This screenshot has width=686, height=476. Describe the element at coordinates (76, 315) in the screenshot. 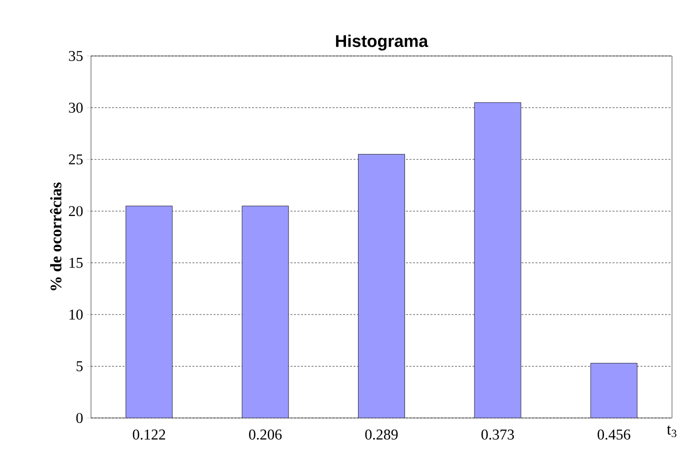

I see `y-tick-label: 10` at that location.